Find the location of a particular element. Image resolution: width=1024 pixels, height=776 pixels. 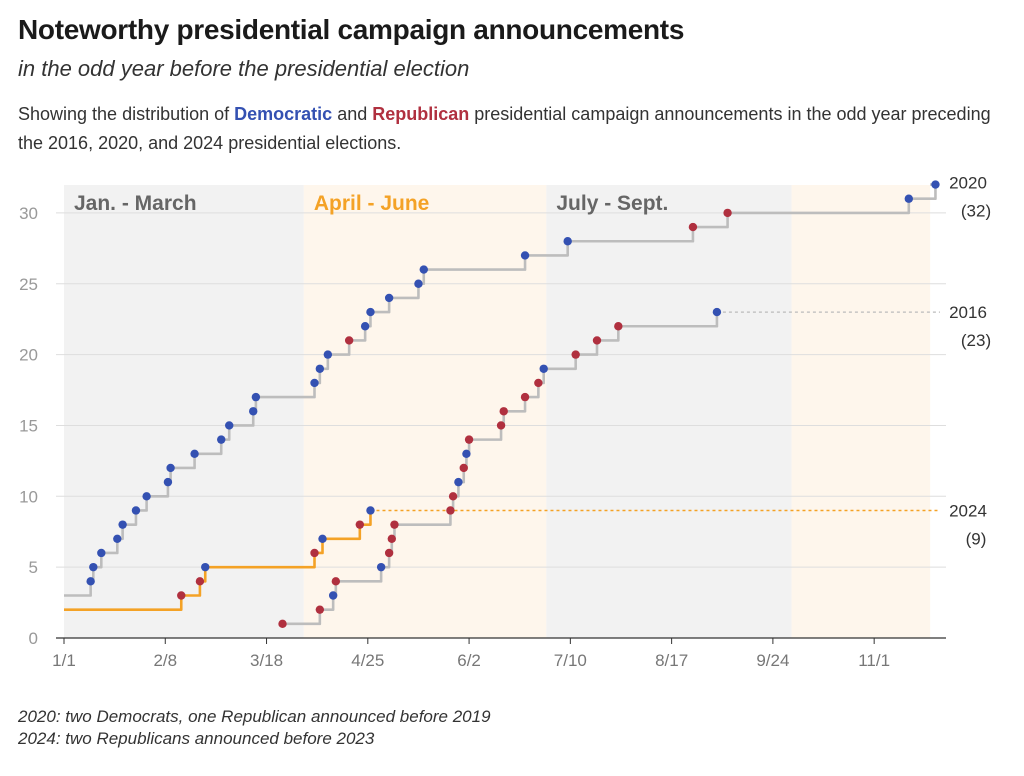

quarter-labels: Jan. - March April - June July - Sept. is located at coordinates (371, 203).